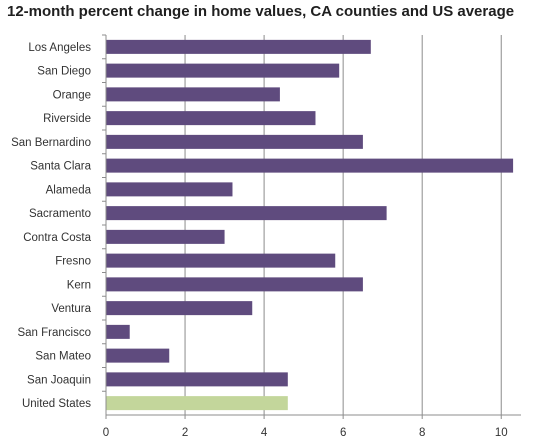 This screenshot has width=557, height=444. What do you see at coordinates (72, 95) in the screenshot?
I see `category-label: Orange` at bounding box center [72, 95].